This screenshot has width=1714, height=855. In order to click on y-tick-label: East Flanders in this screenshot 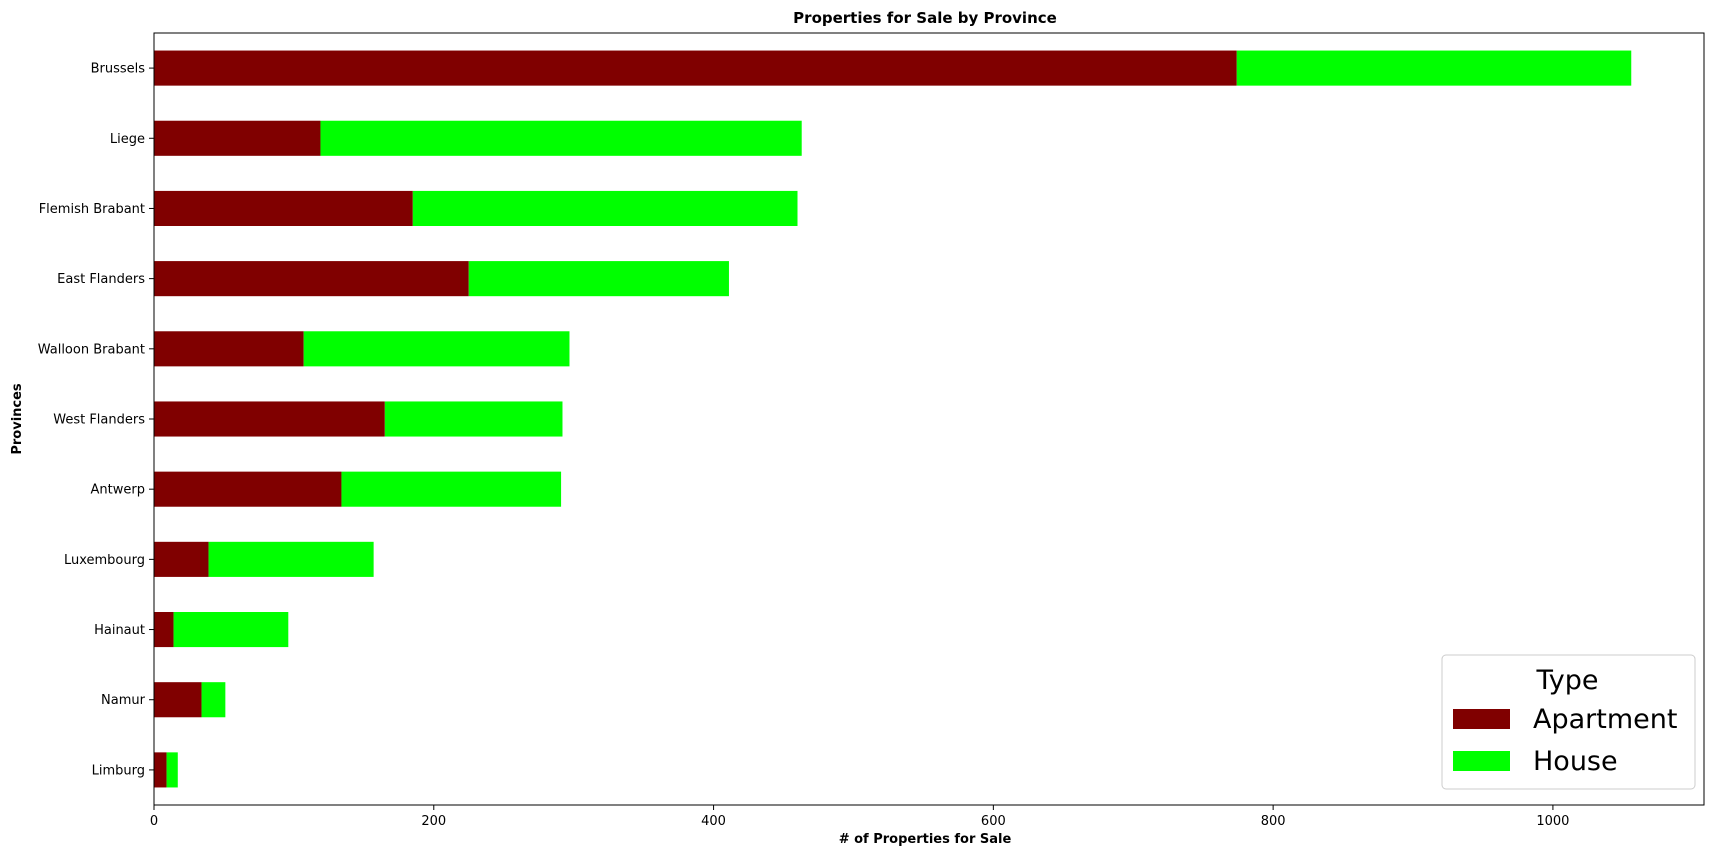, I will do `click(101, 279)`.